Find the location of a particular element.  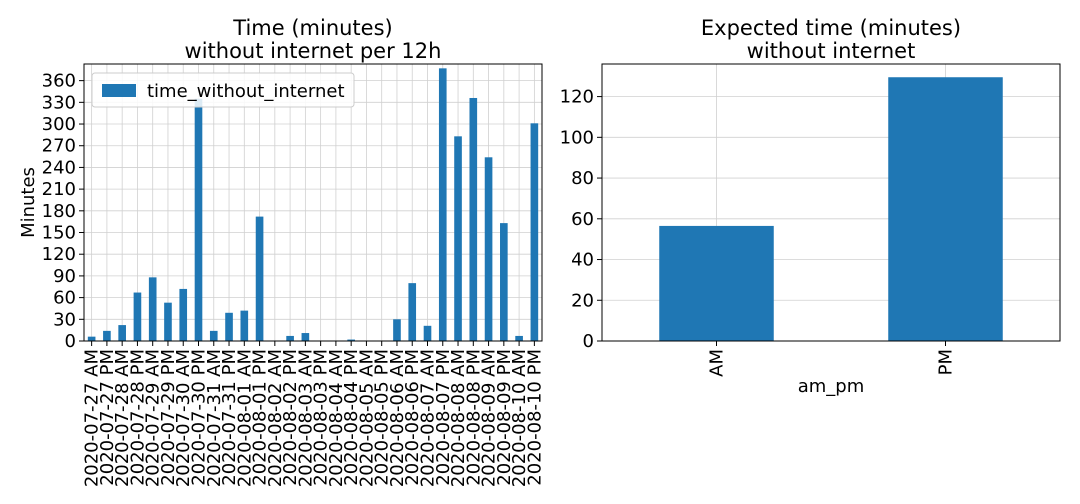

x-tick-label: 2020-08-08 AM is located at coordinates (458, 418).